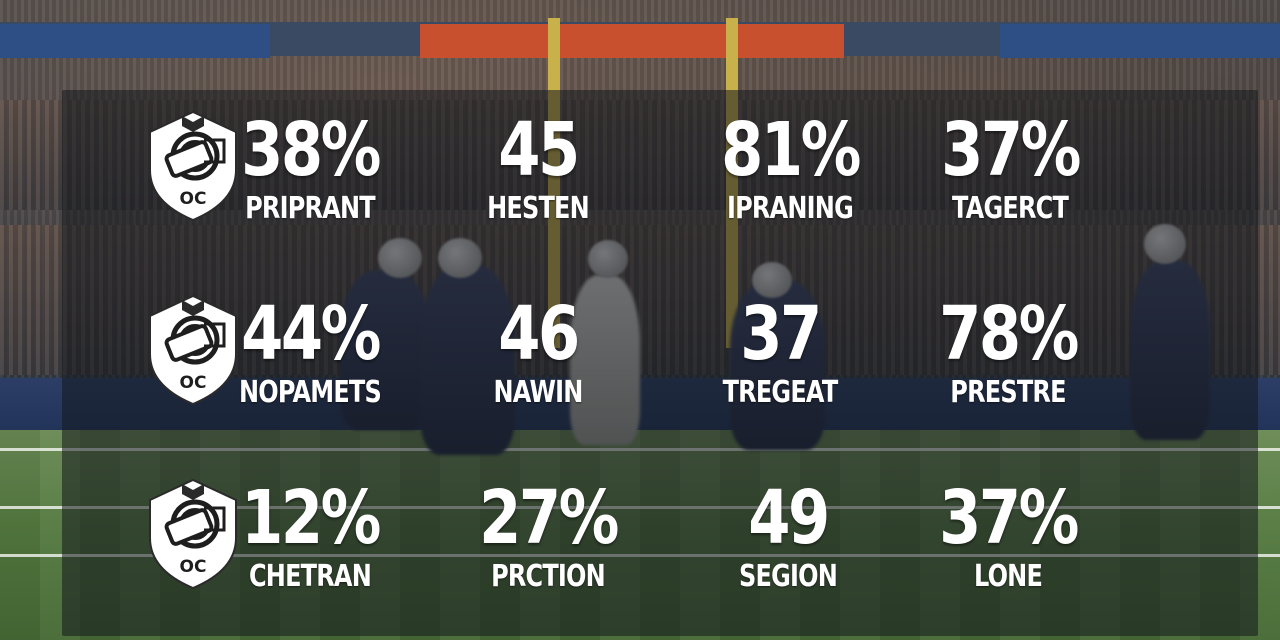 The height and width of the screenshot is (640, 1280). I want to click on stat-label: NAWIN, so click(538, 392).